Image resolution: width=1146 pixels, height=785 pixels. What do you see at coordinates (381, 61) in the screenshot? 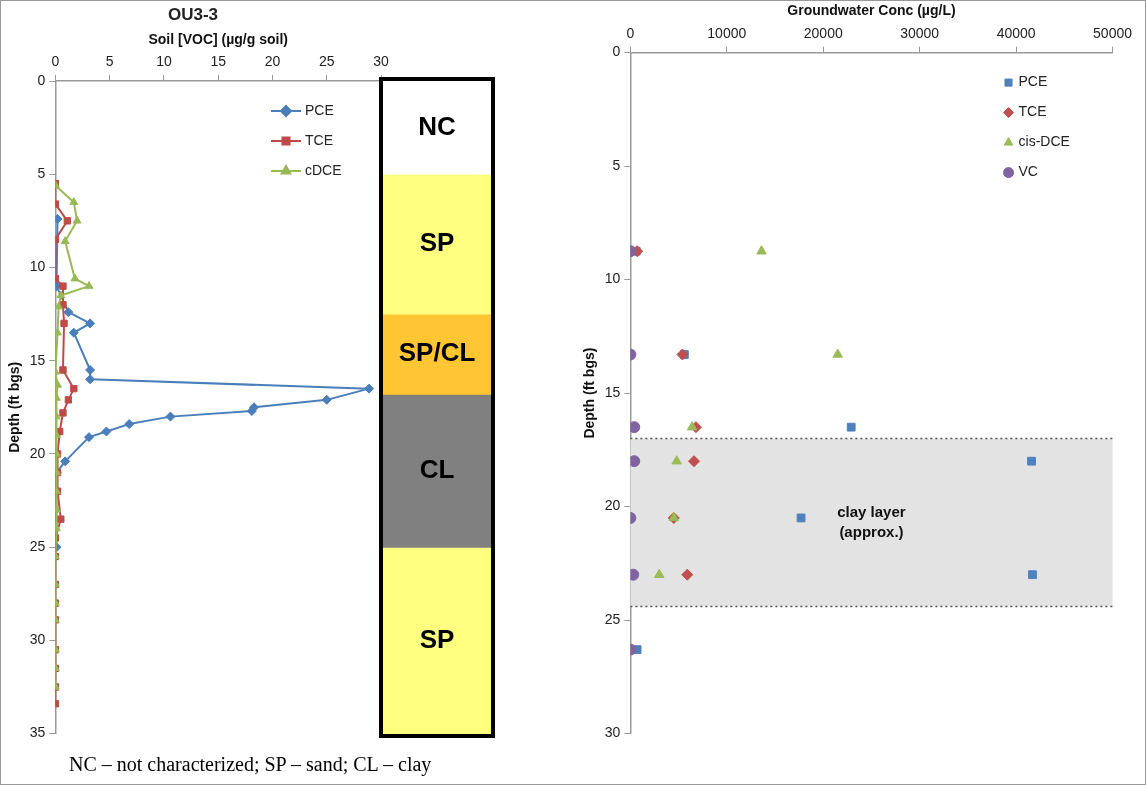
I see `x-tick-label: 30` at bounding box center [381, 61].